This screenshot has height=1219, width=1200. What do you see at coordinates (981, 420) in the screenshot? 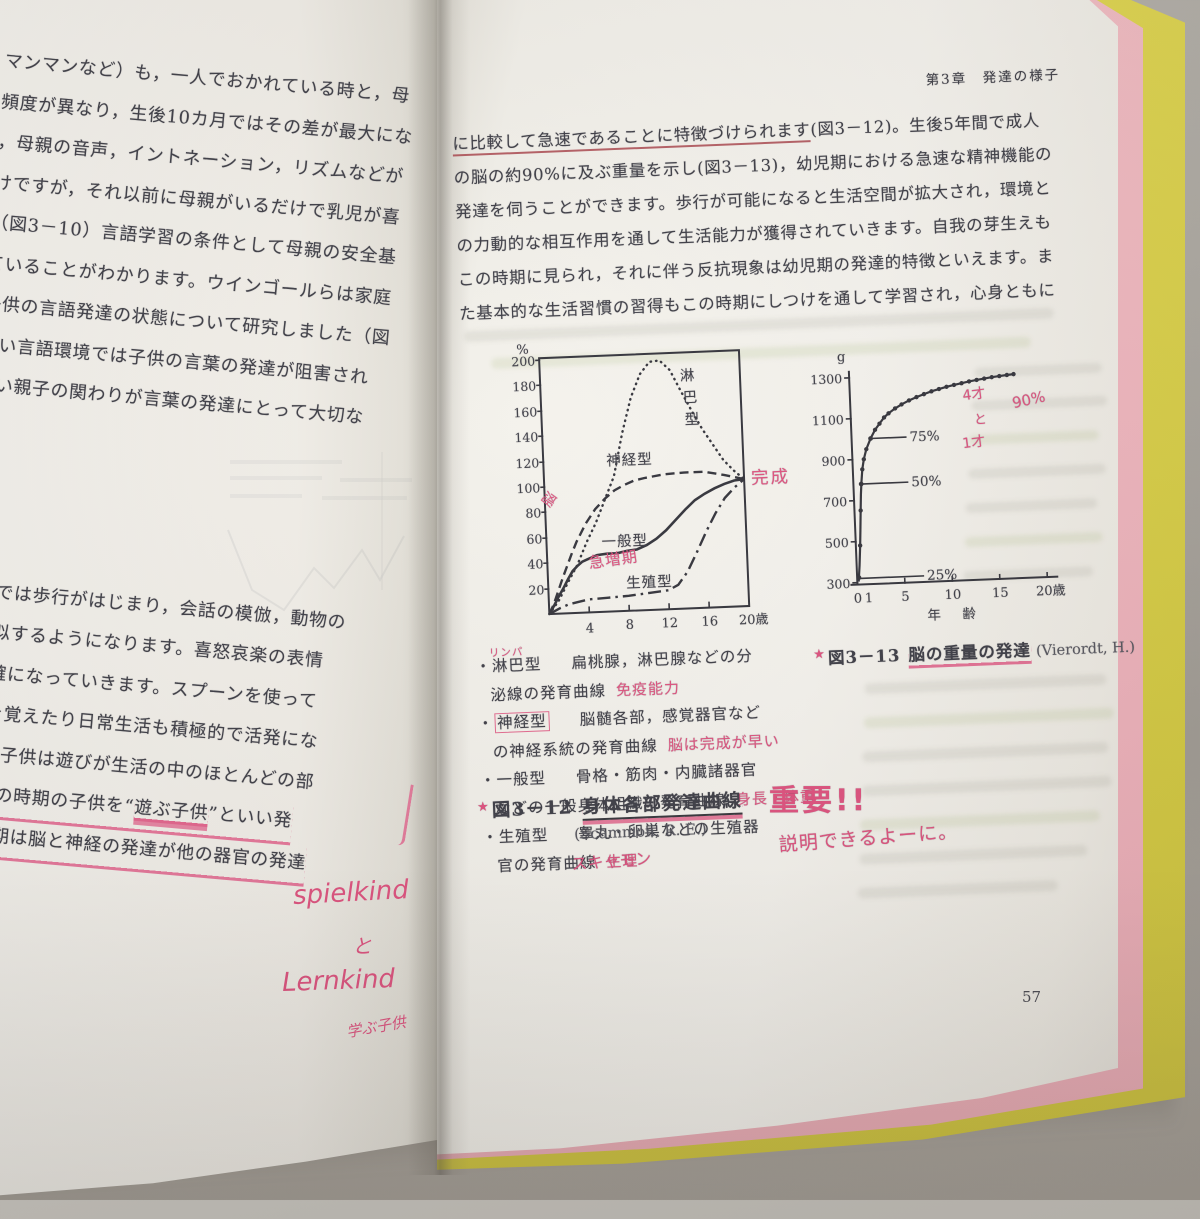
I see `pink-note-to: と` at bounding box center [981, 420].